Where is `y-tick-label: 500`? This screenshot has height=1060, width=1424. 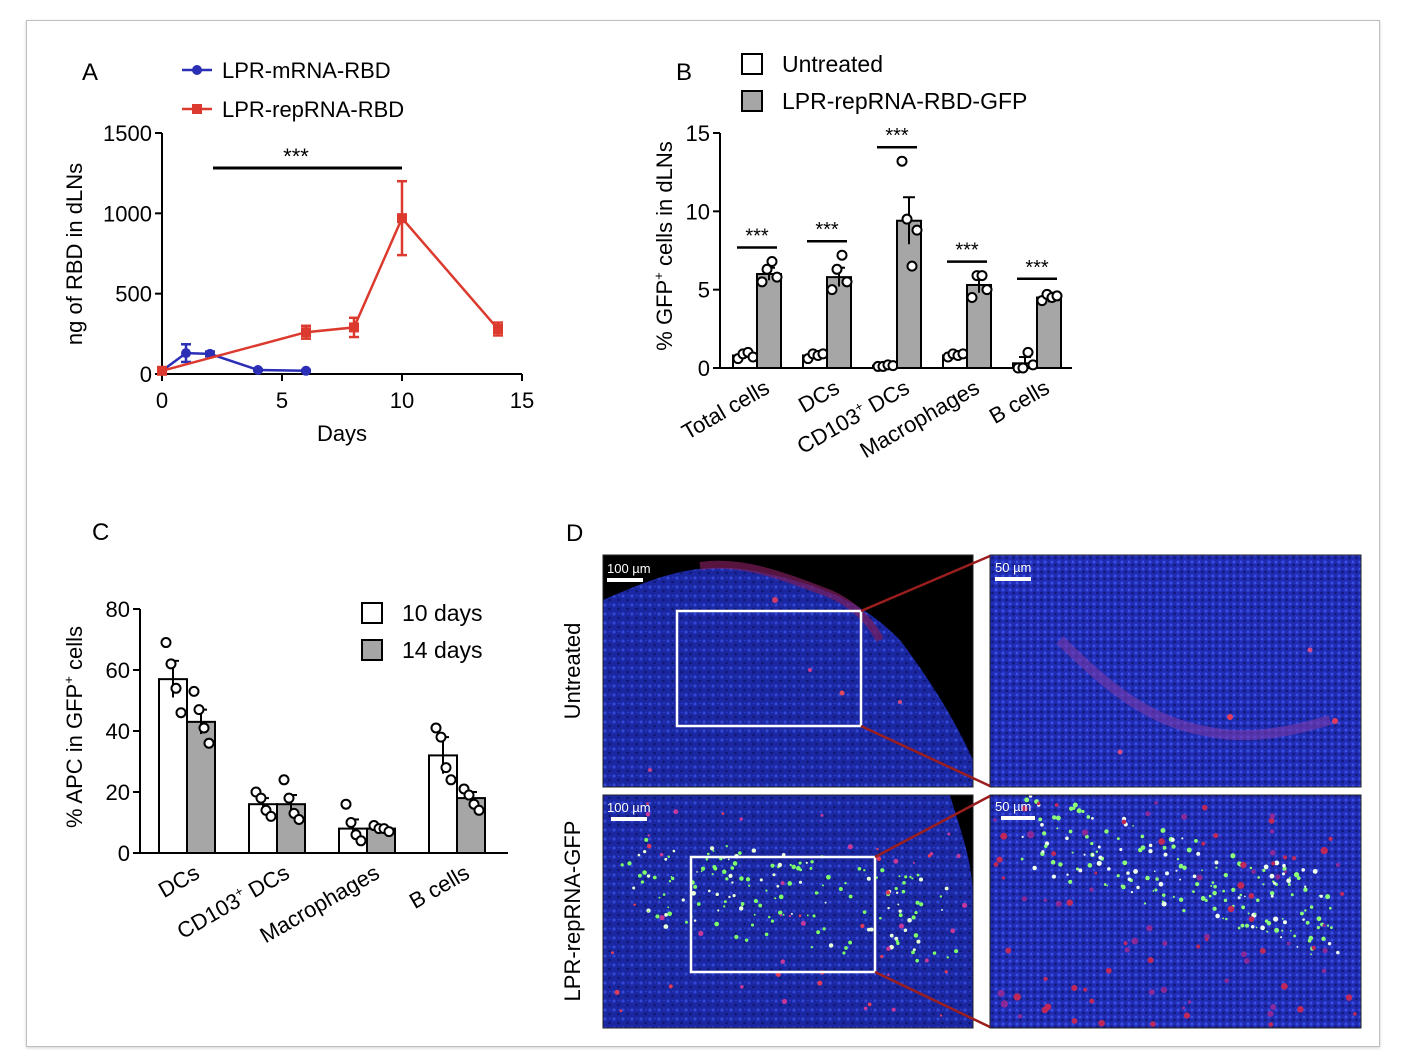 y-tick-label: 500 is located at coordinates (133, 294).